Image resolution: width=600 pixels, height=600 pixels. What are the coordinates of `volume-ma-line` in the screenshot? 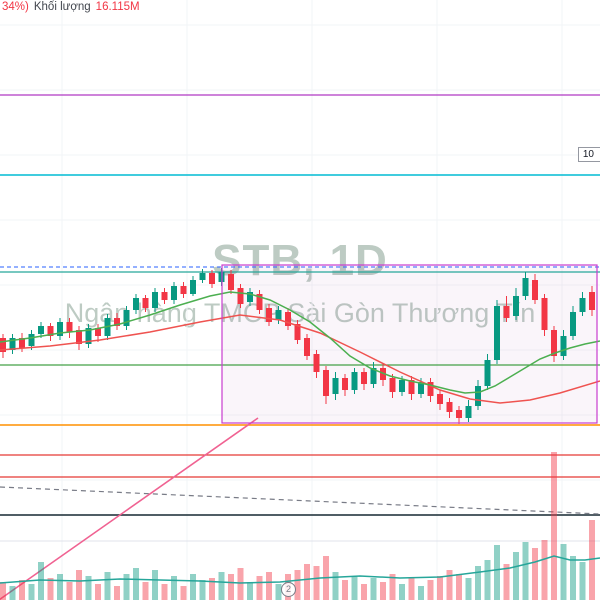 It's located at (300, 569).